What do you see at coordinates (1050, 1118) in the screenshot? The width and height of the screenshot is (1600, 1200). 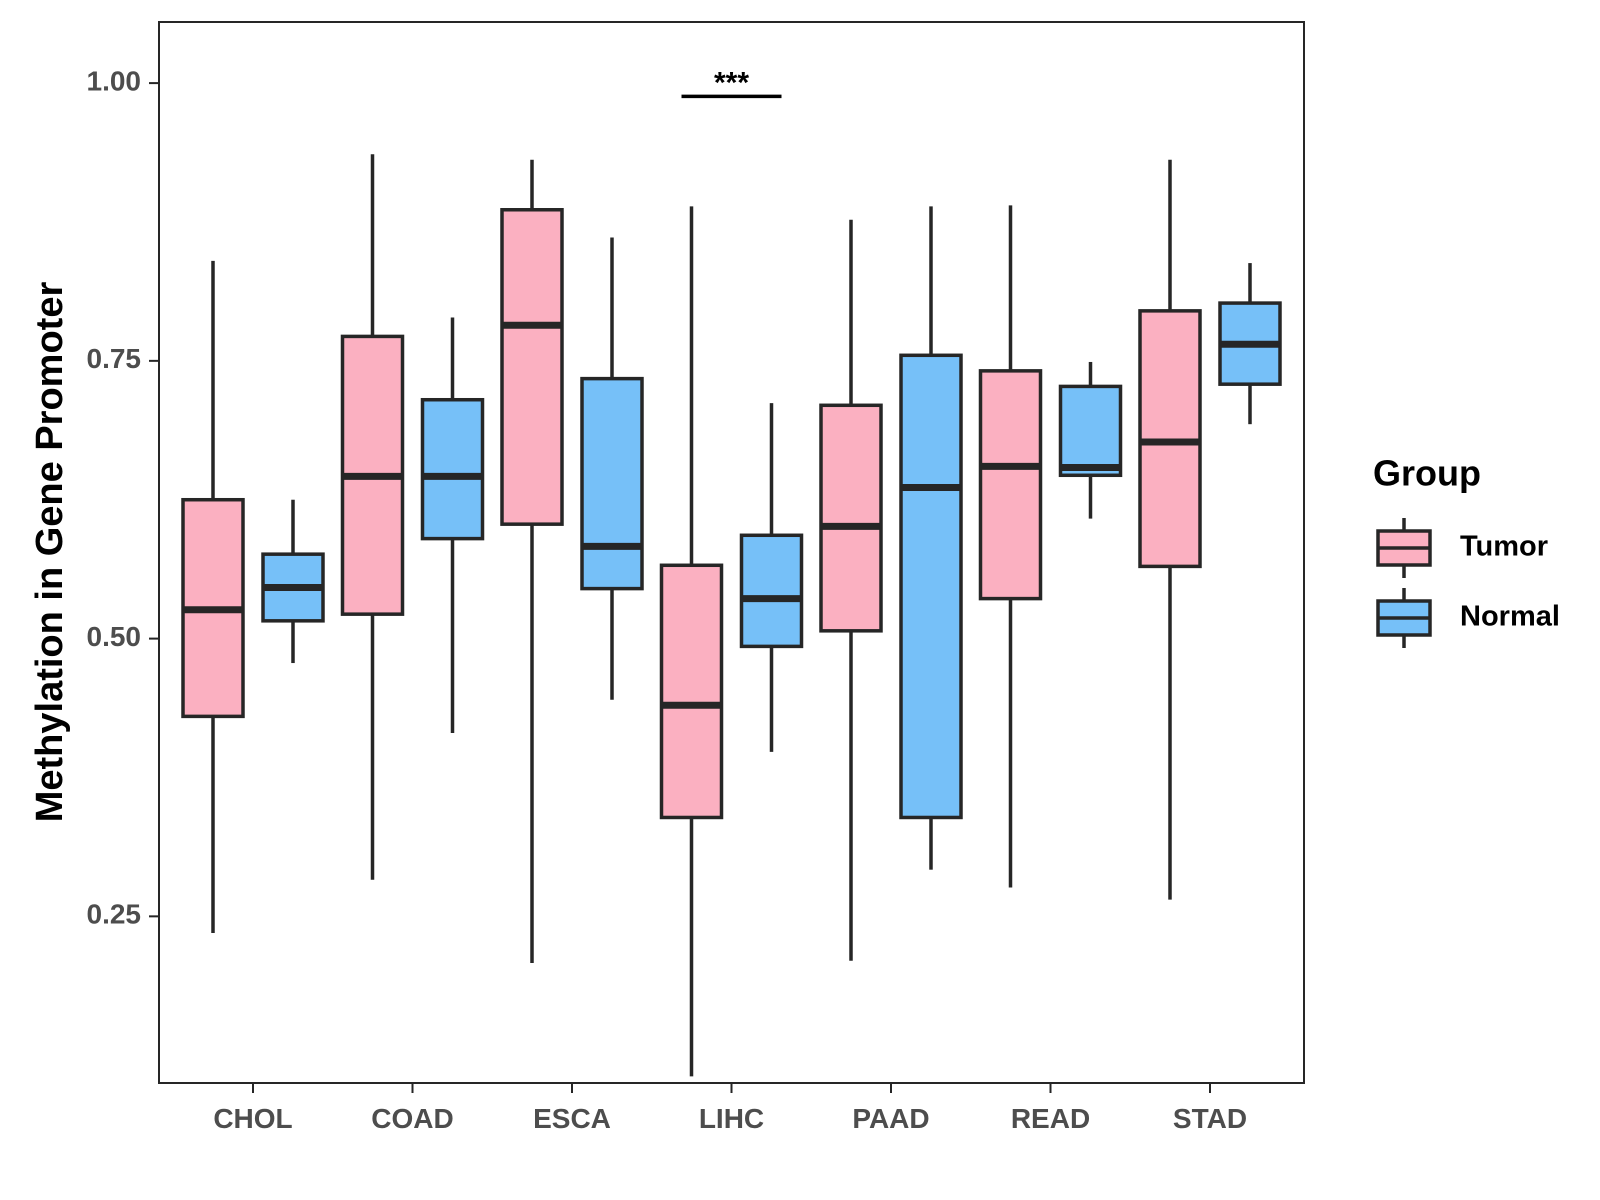 I see `x-tick-label-read: READ` at bounding box center [1050, 1118].